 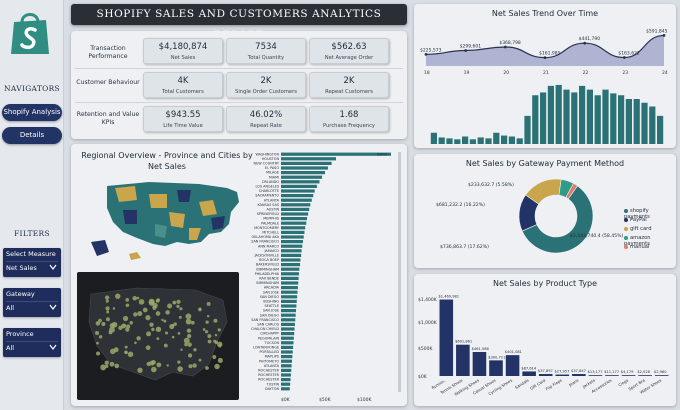 I want to click on product-bar-label: $37,847, so click(x=578, y=371).